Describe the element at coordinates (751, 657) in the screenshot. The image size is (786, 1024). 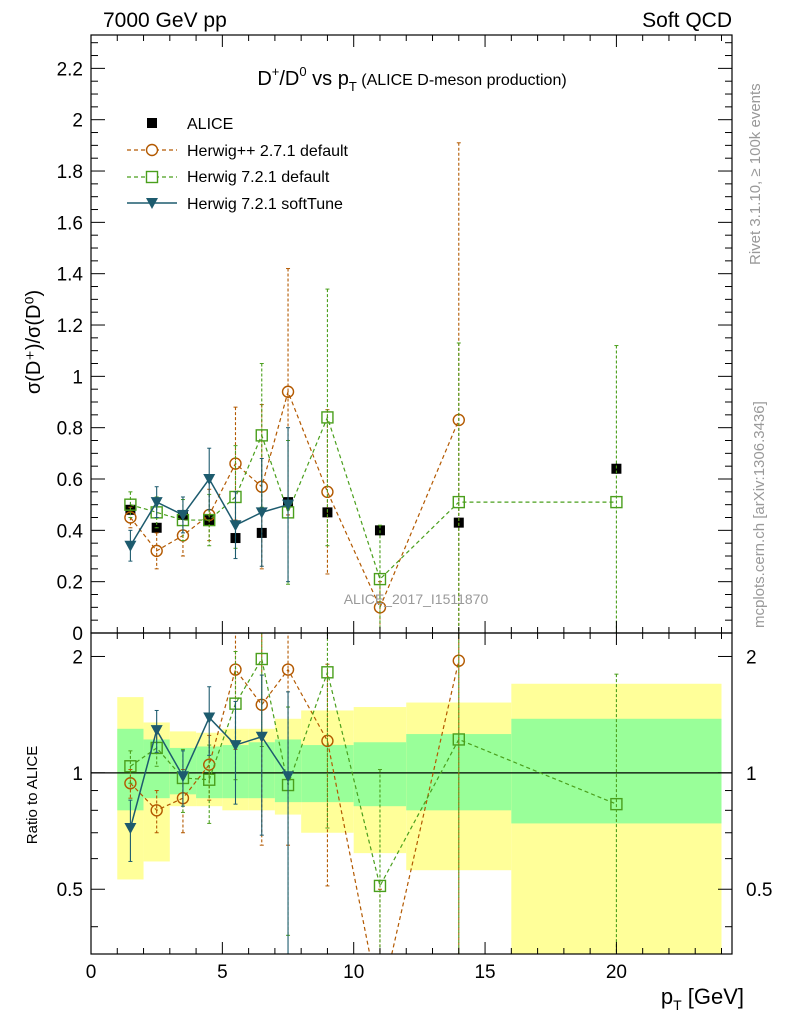
I see `y-tick-label-right: 2` at that location.